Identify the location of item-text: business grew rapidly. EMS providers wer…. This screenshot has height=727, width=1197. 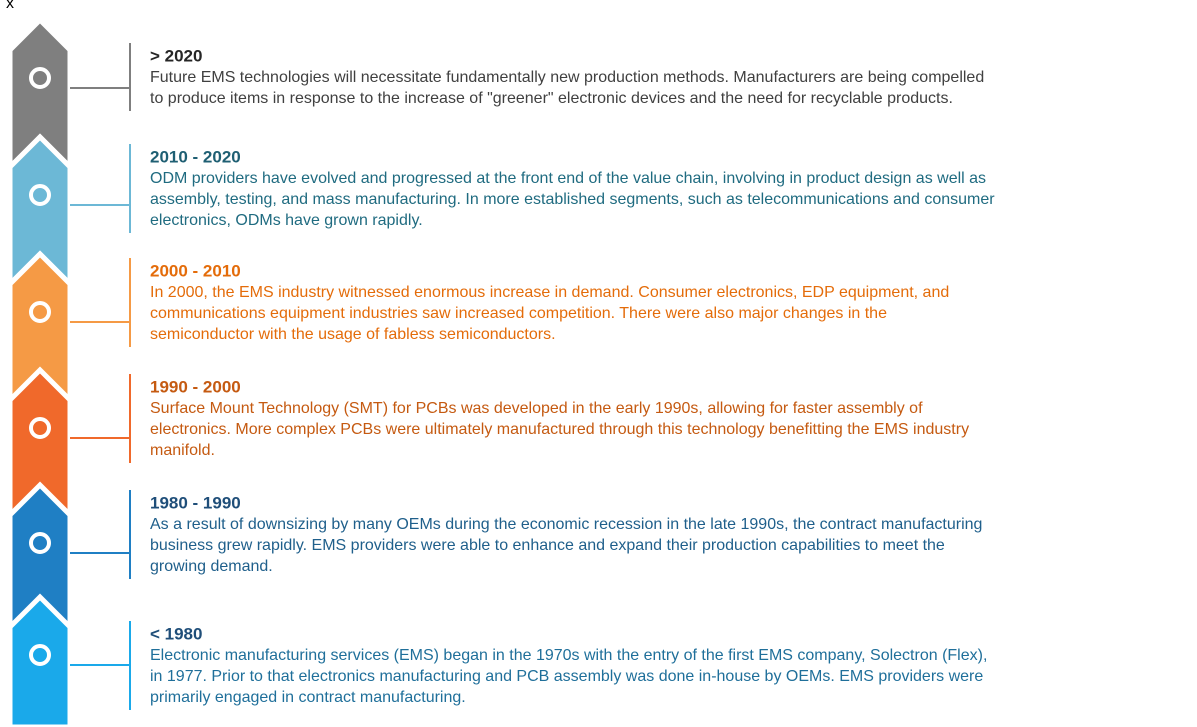
(547, 545).